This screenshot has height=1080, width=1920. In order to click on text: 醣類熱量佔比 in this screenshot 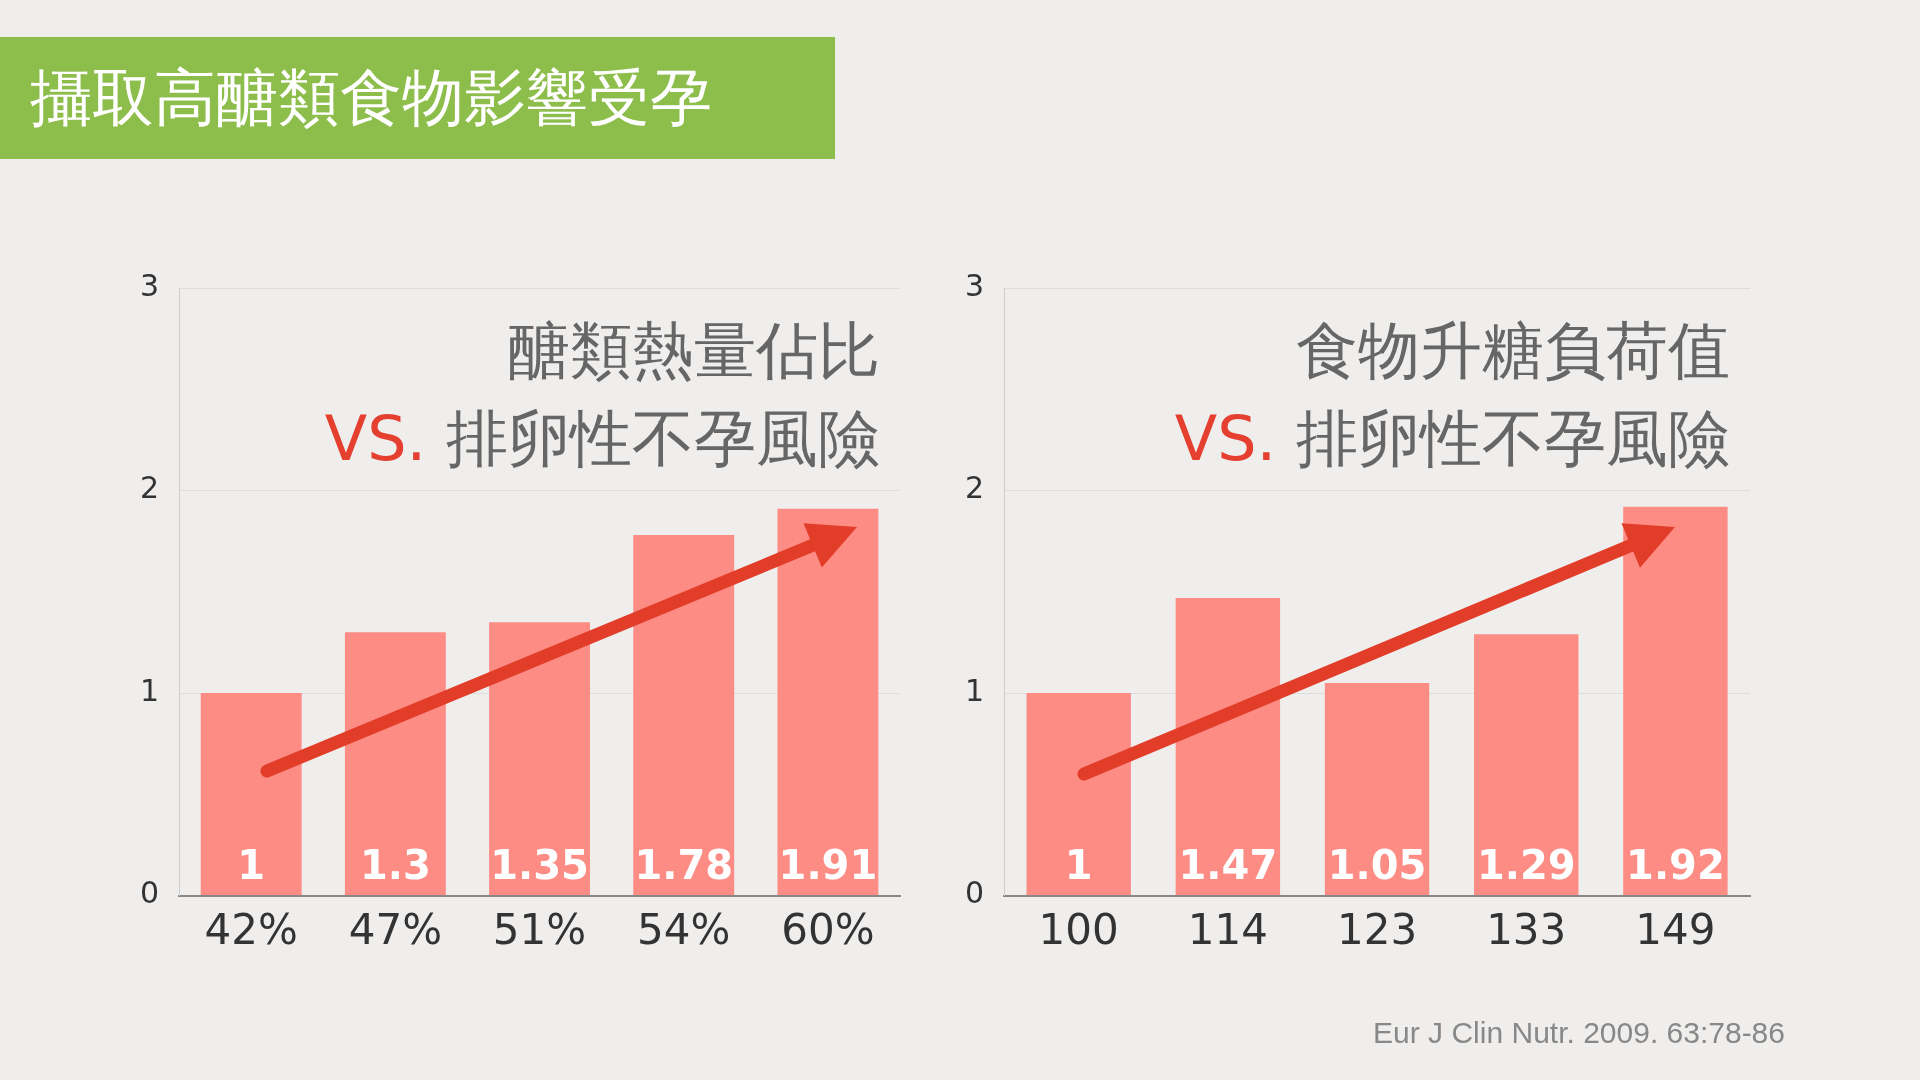, I will do `click(694, 350)`.